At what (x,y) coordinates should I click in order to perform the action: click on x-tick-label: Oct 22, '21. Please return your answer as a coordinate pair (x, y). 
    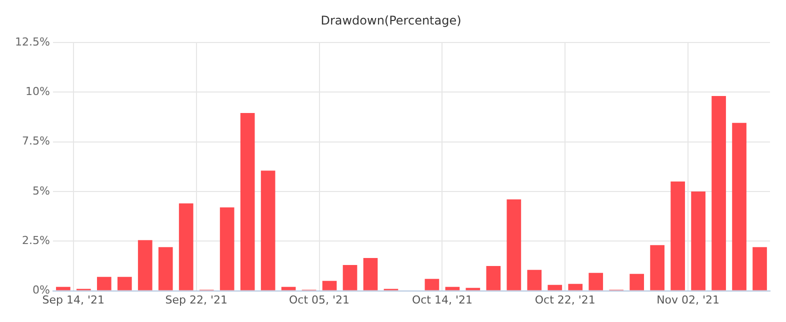
    Looking at the image, I should click on (565, 299).